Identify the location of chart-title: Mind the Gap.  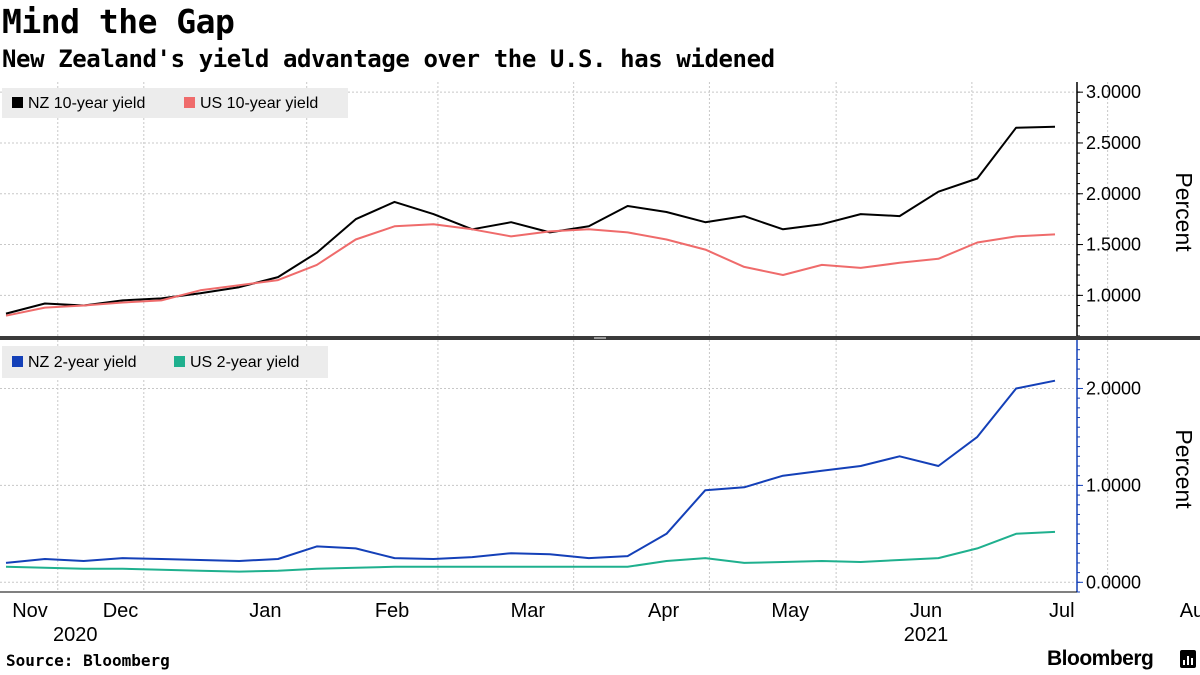
(118, 21).